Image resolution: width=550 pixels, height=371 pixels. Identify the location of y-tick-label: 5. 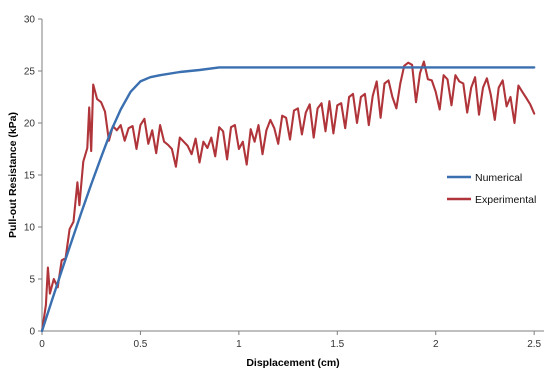
(32, 280).